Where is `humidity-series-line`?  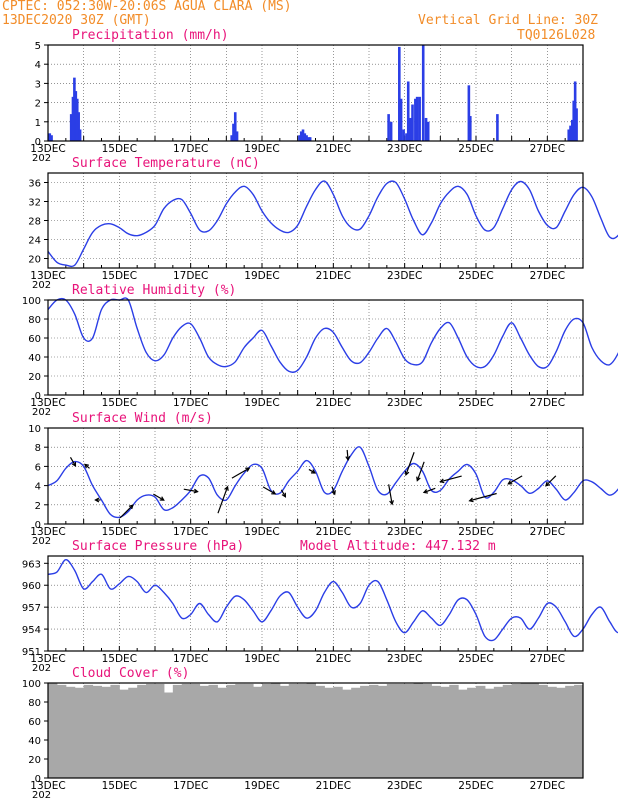 humidity-series-line is located at coordinates (332, 335).